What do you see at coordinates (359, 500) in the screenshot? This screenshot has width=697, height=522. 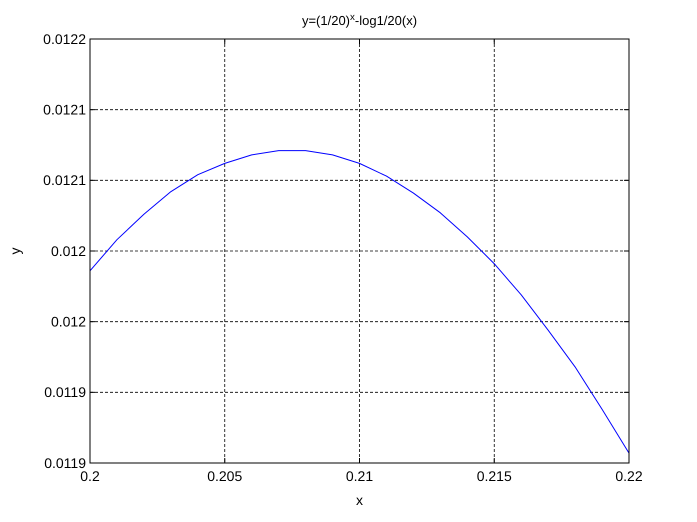 I see `x-axis-title: x` at bounding box center [359, 500].